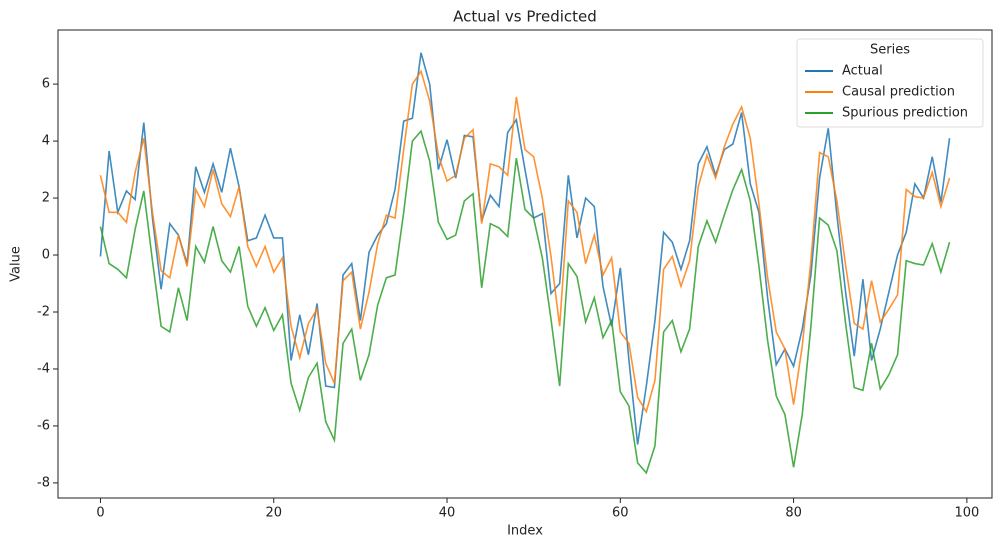 This screenshot has height=547, width=999. Describe the element at coordinates (46, 198) in the screenshot. I see `y-tick-label: 2` at that location.